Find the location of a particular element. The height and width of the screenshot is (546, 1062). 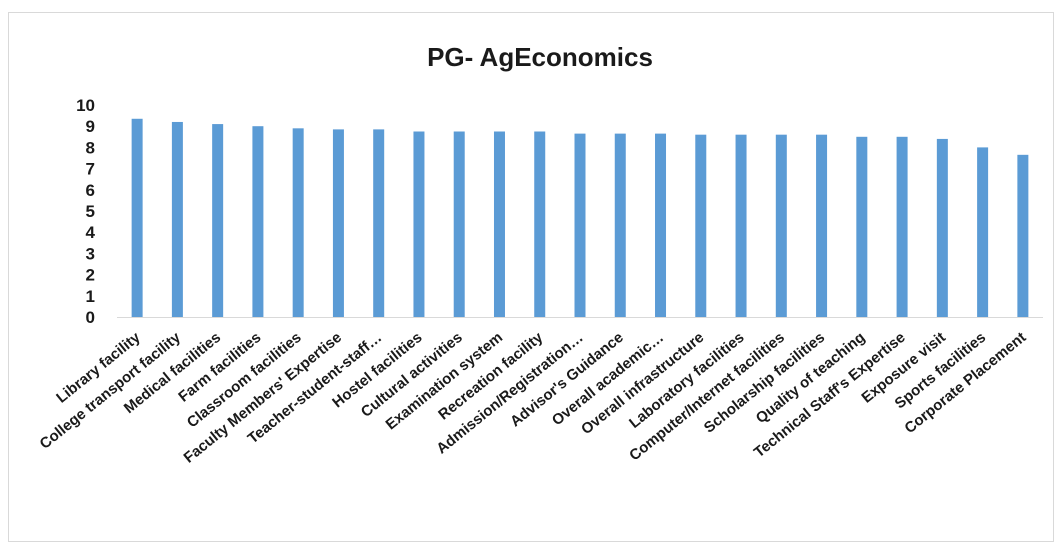

y-tick-label: 3 is located at coordinates (90, 253).